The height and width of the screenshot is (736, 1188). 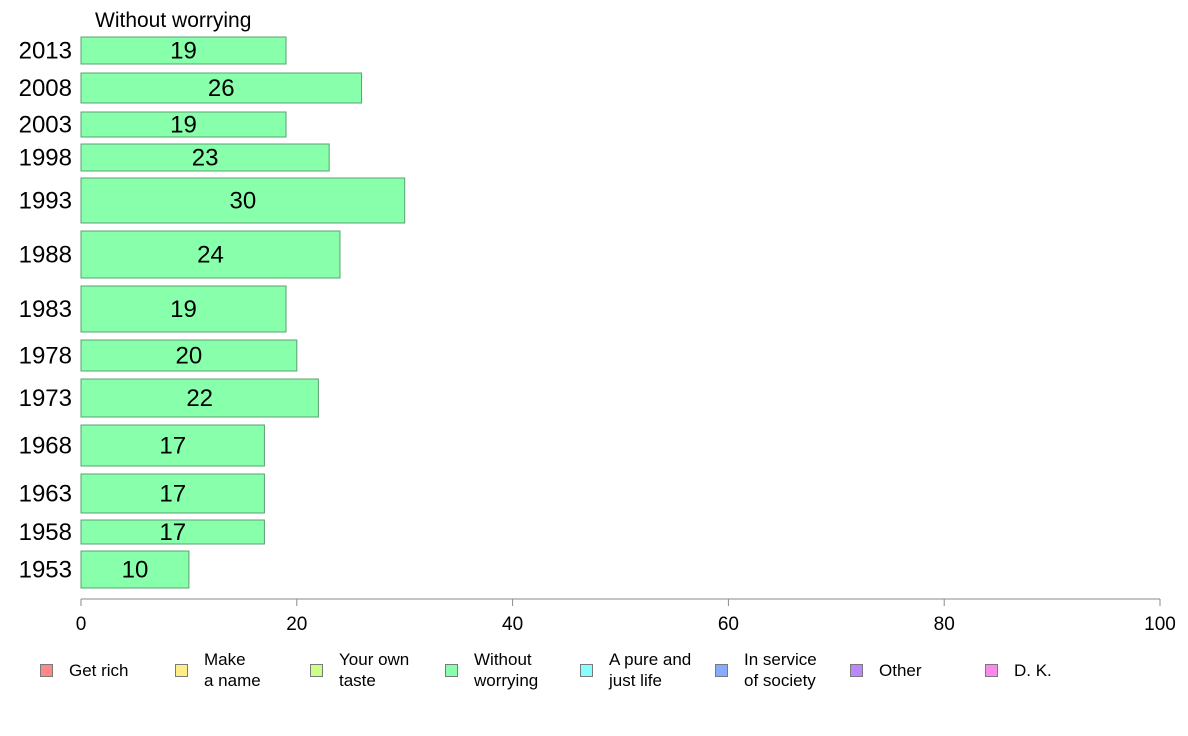 I want to click on year-label: 1968, so click(x=45, y=446).